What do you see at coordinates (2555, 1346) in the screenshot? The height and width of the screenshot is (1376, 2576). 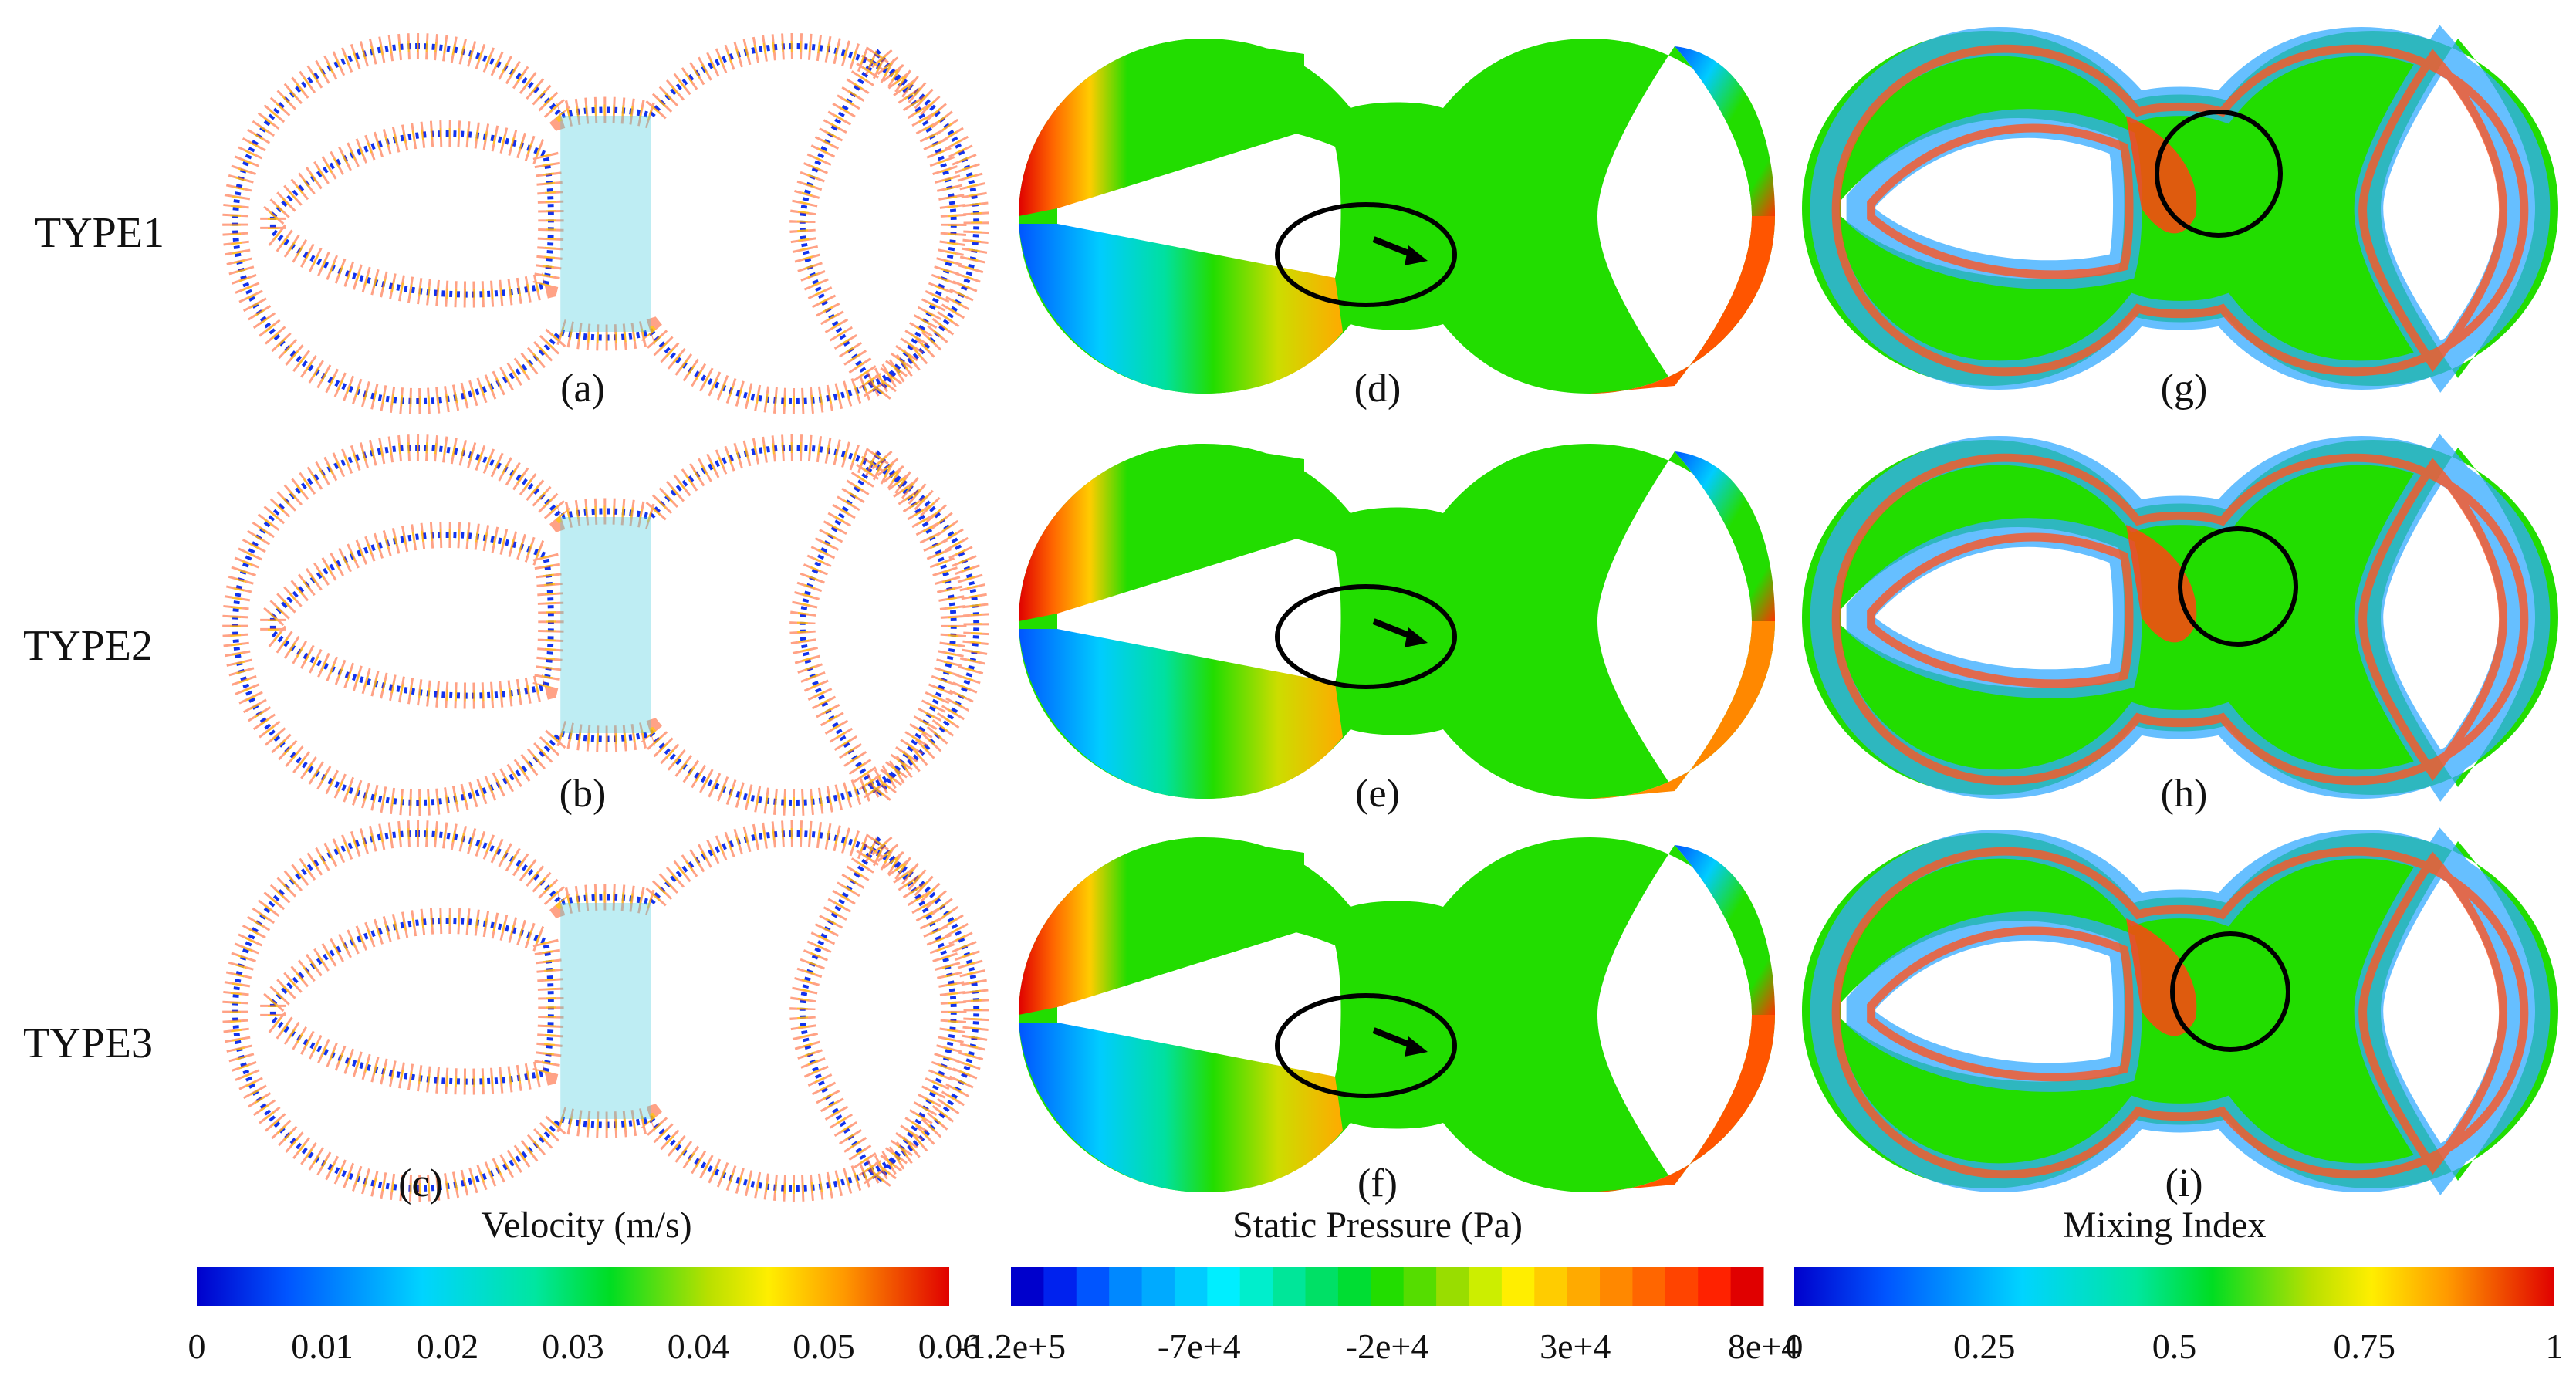 I see `colorbar-tick-label: 1` at bounding box center [2555, 1346].